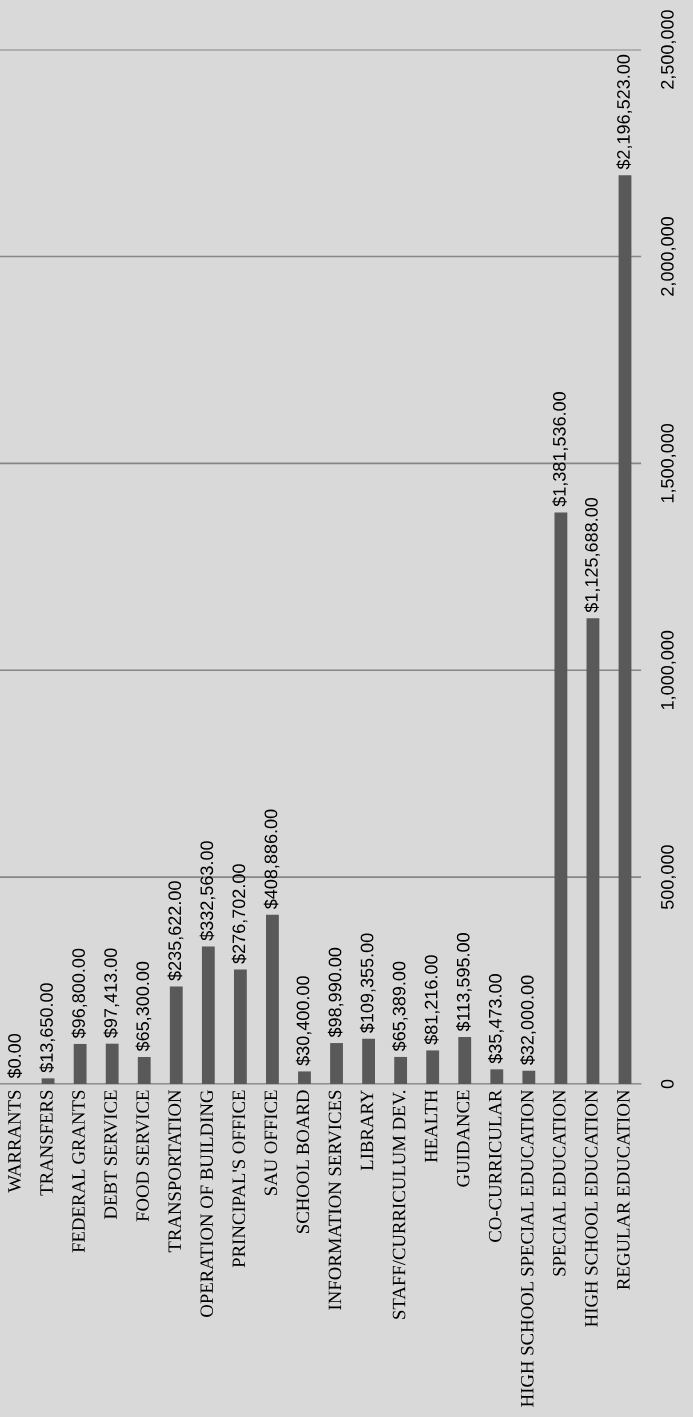 Image resolution: width=693 pixels, height=1417 pixels. I want to click on y-tick-label: 1,000,000, so click(668, 670).